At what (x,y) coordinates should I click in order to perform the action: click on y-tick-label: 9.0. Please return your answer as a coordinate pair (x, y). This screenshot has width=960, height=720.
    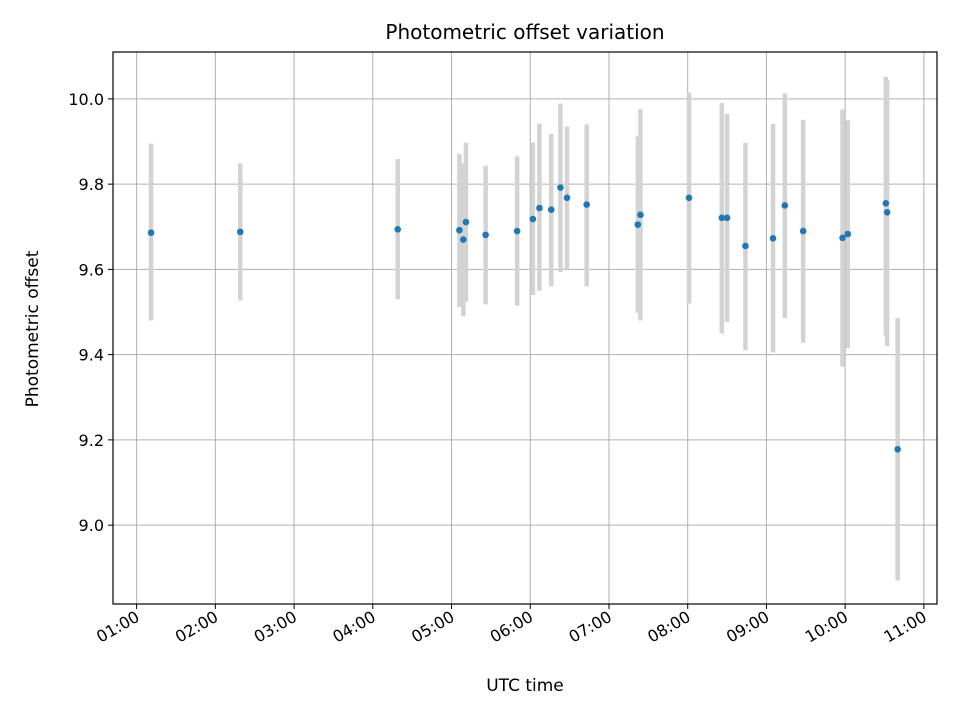
    Looking at the image, I should click on (91, 525).